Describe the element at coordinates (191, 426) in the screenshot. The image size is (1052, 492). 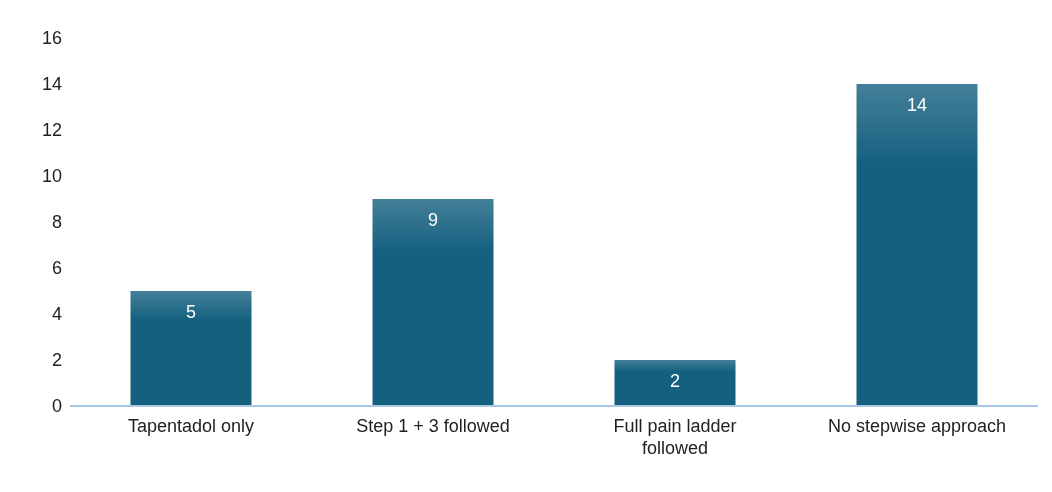
I see `x-tick-label: Tapentadol only` at that location.